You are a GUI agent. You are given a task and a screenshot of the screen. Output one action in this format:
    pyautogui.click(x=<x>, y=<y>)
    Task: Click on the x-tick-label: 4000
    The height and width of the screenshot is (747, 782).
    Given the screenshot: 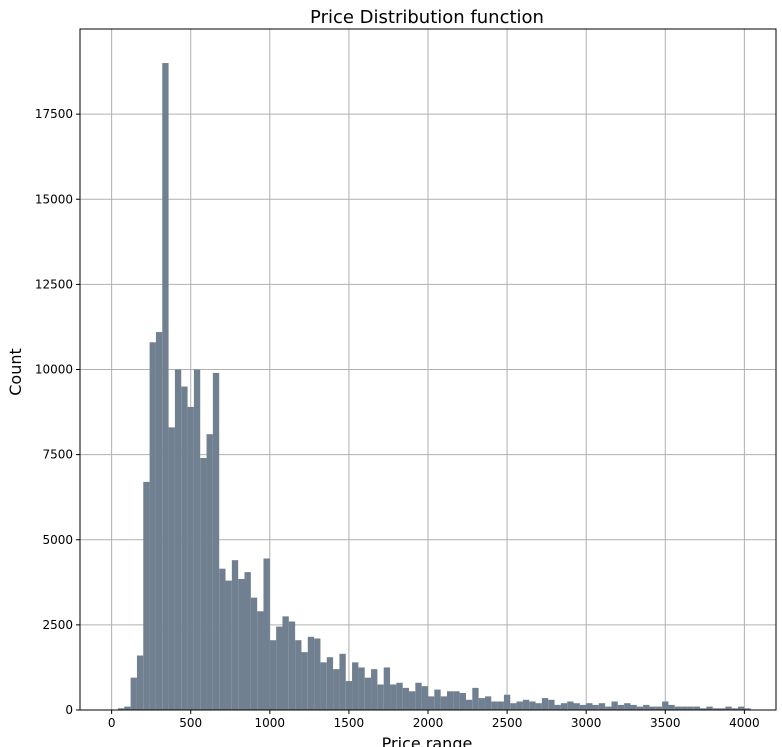 What is the action you would take?
    pyautogui.click(x=744, y=723)
    